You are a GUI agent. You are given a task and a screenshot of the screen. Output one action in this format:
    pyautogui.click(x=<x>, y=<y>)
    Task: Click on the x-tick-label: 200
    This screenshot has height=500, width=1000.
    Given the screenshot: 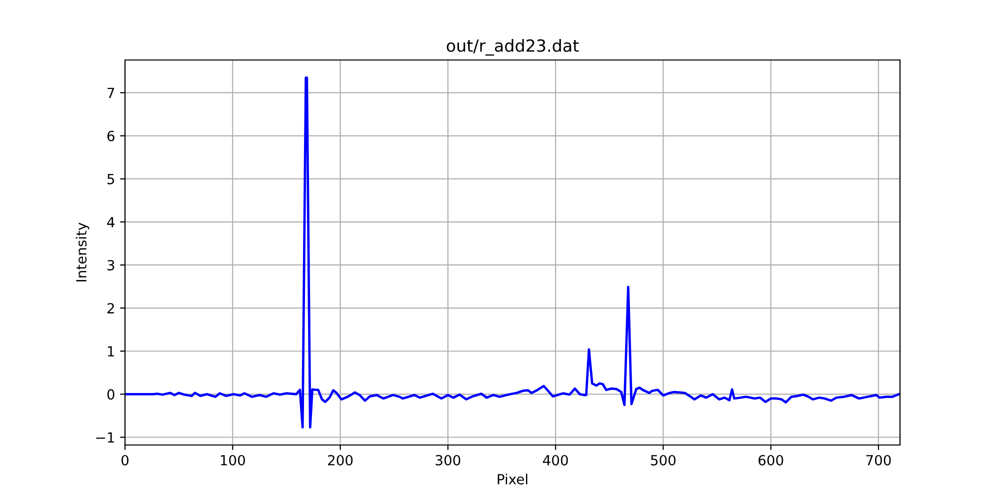 What is the action you would take?
    pyautogui.click(x=340, y=460)
    